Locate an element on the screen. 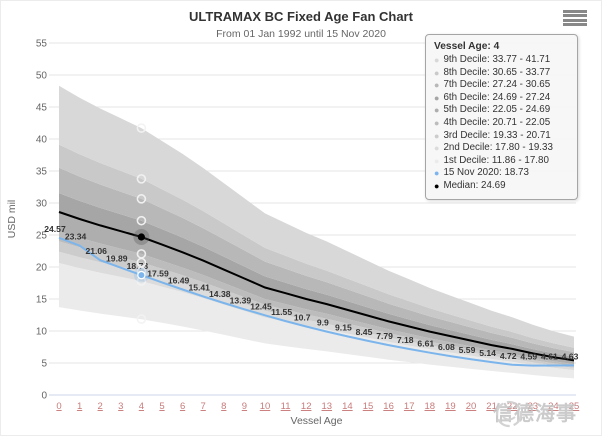  x-tick-label-0: 0 is located at coordinates (58, 406).